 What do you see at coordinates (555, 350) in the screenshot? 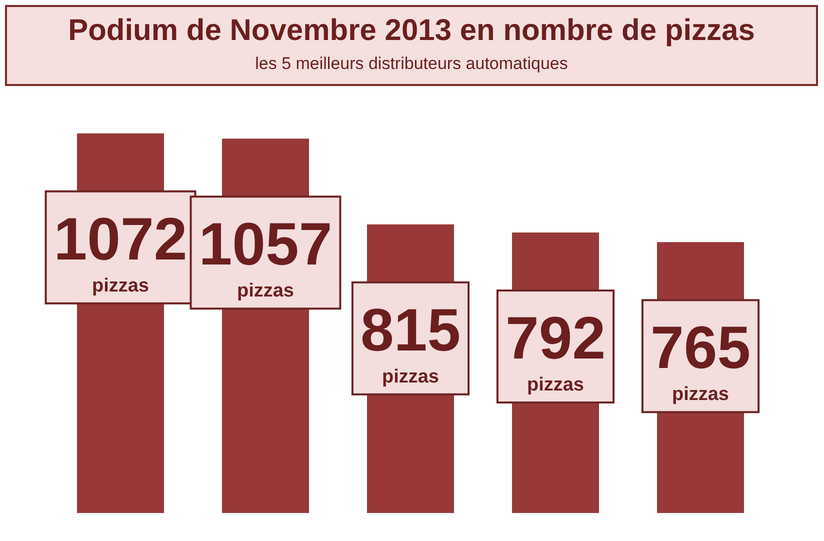
I see `data-label: 792 pizzas` at bounding box center [555, 350].